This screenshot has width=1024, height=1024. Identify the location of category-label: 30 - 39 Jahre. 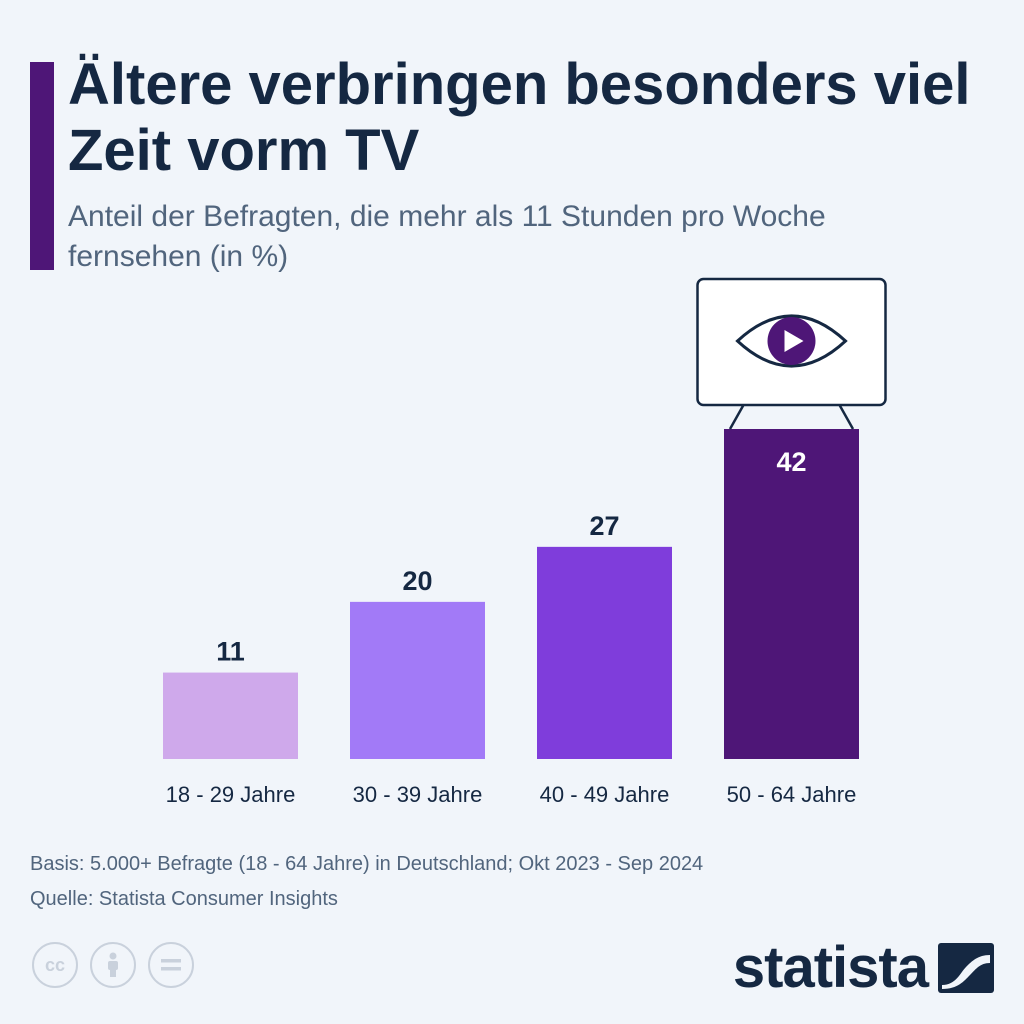
(418, 794).